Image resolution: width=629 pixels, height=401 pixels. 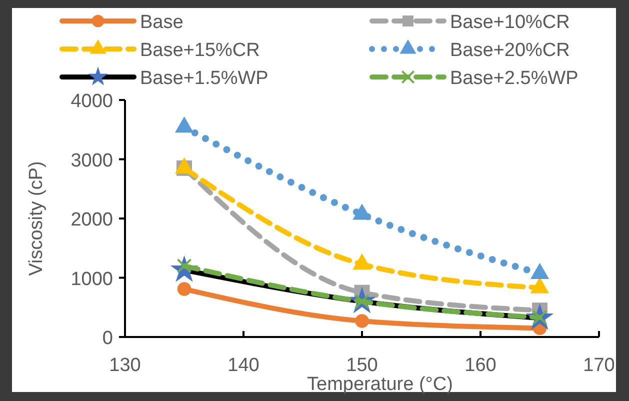 What do you see at coordinates (514, 78) in the screenshot?
I see `legend-label: Base+2.5%WP` at bounding box center [514, 78].